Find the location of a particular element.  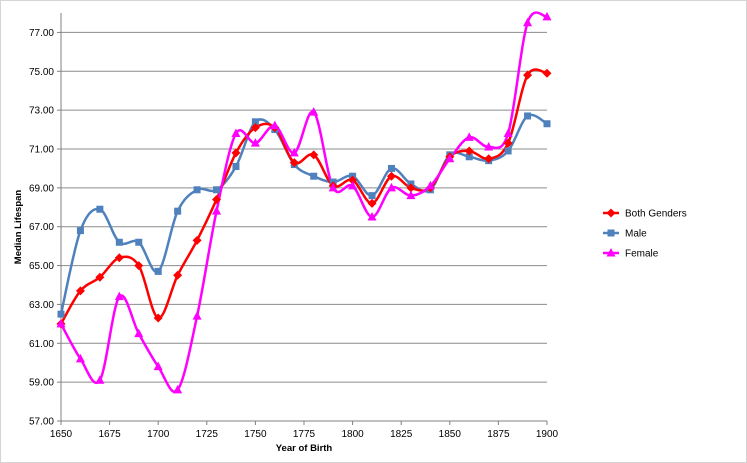

y-axis-title: Median Lifespan is located at coordinates (18, 227).